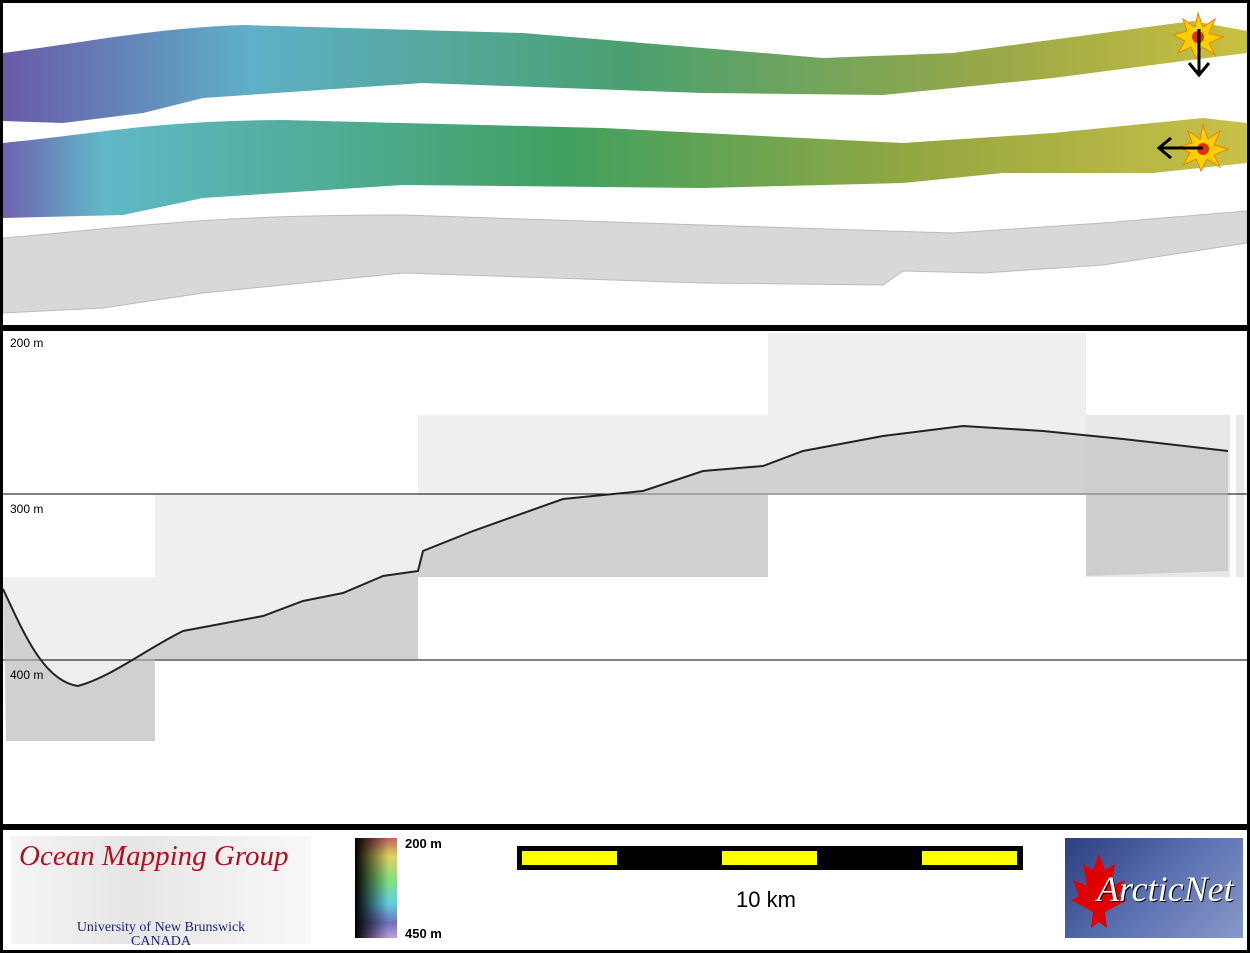  Describe the element at coordinates (1199, 53) in the screenshot. I see `arrow-down-icon` at that location.